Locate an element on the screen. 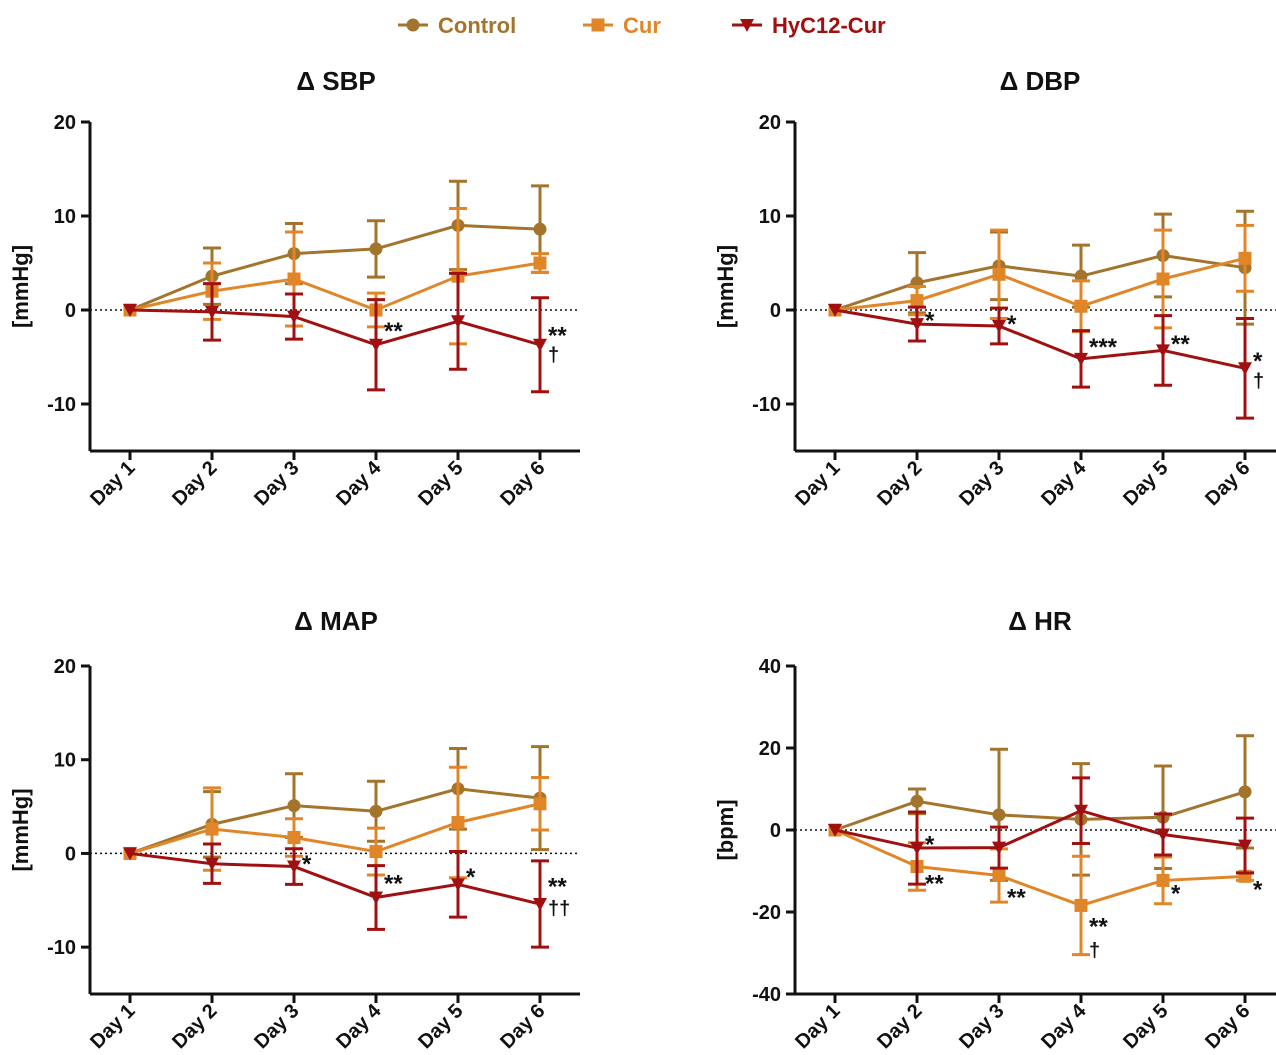  significance-dagger: † is located at coordinates (553, 355).